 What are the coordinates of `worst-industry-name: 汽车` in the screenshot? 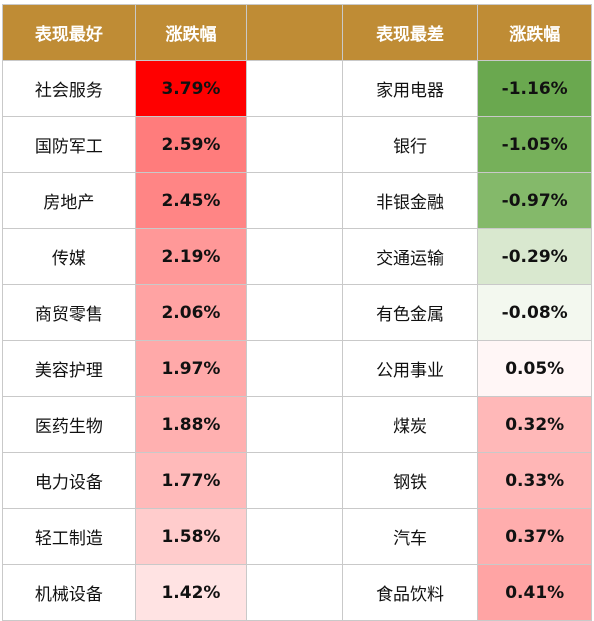 It's located at (410, 536).